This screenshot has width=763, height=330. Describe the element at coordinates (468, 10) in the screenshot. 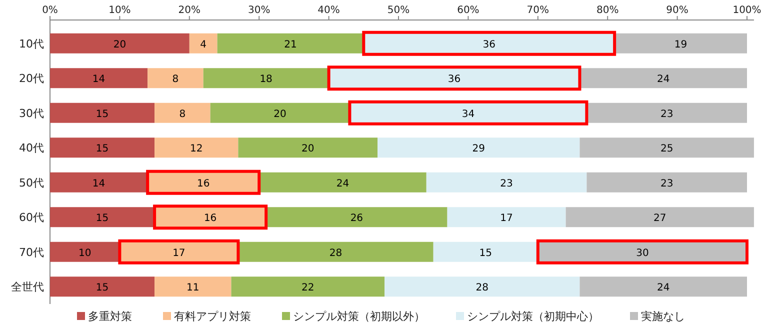

I see `x-tick-label: 60%` at that location.